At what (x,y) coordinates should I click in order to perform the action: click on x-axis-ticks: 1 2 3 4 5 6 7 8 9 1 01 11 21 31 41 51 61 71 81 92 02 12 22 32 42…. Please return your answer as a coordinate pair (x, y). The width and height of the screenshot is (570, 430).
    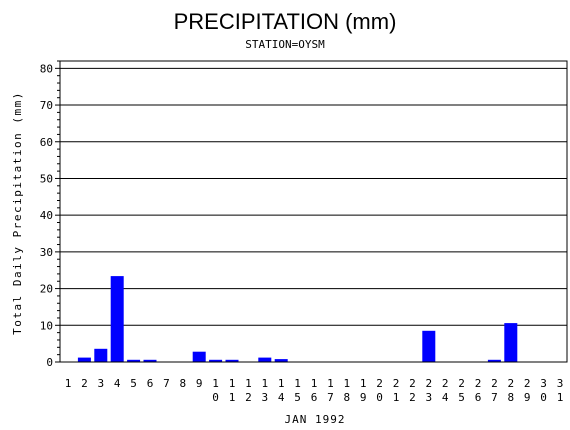
    Looking at the image, I should click on (314, 390).